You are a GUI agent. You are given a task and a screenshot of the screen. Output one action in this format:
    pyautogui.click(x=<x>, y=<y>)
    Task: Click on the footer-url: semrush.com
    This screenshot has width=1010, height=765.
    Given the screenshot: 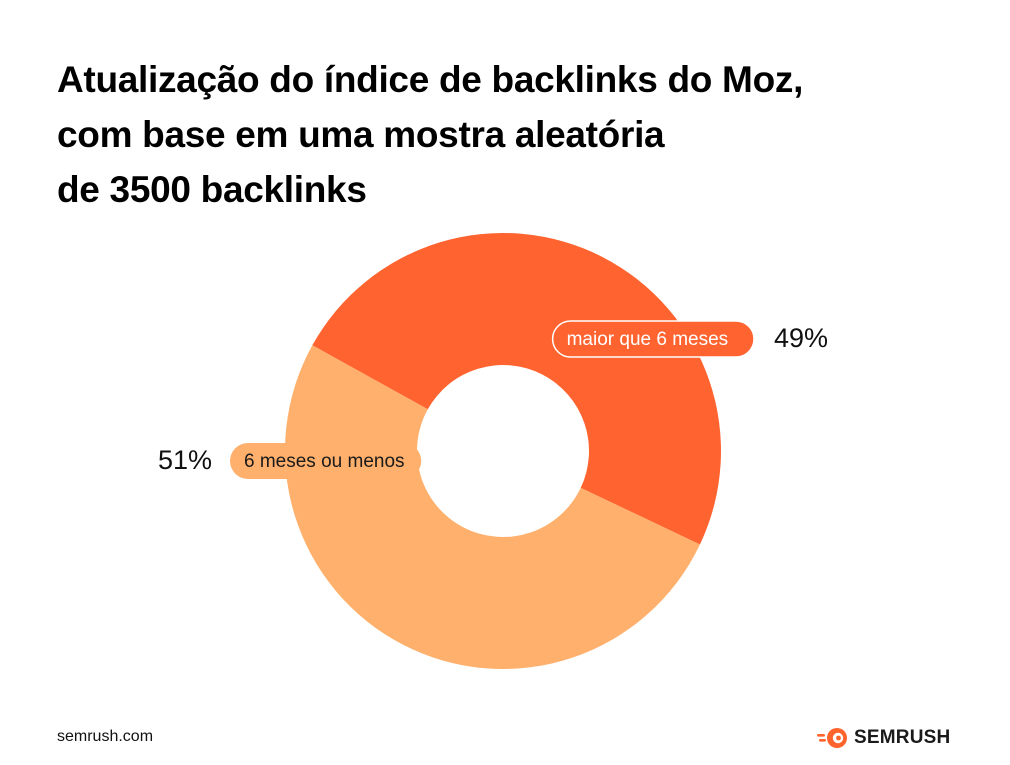 What is the action you would take?
    pyautogui.click(x=105, y=736)
    